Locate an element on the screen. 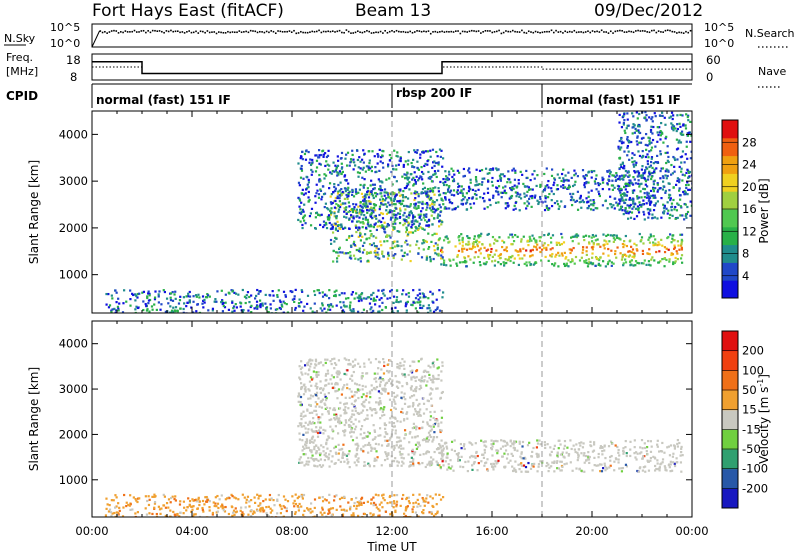 The height and width of the screenshot is (554, 800). freq-label-line2: [MHz] is located at coordinates (22, 71).